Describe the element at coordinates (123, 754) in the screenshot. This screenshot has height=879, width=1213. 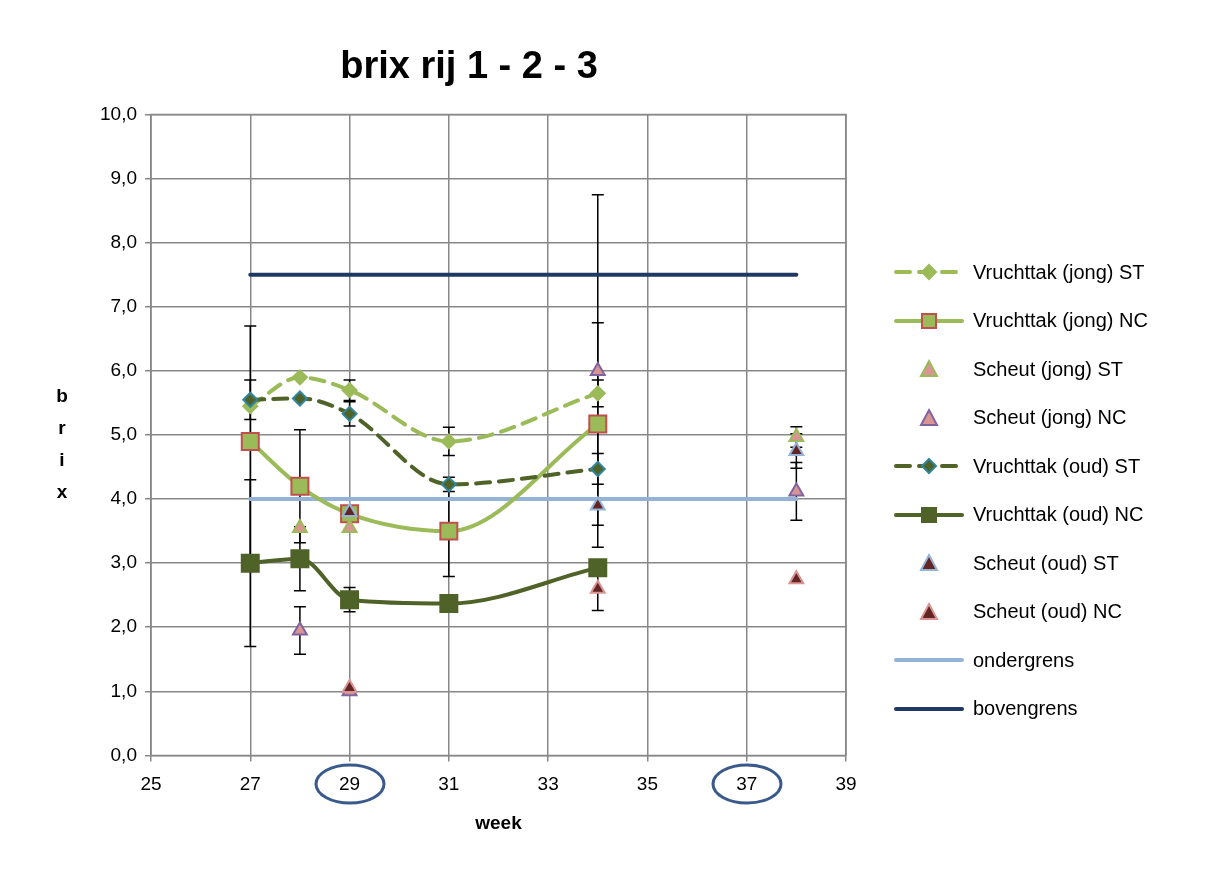
I see `y-tick-label: 0,0` at that location.